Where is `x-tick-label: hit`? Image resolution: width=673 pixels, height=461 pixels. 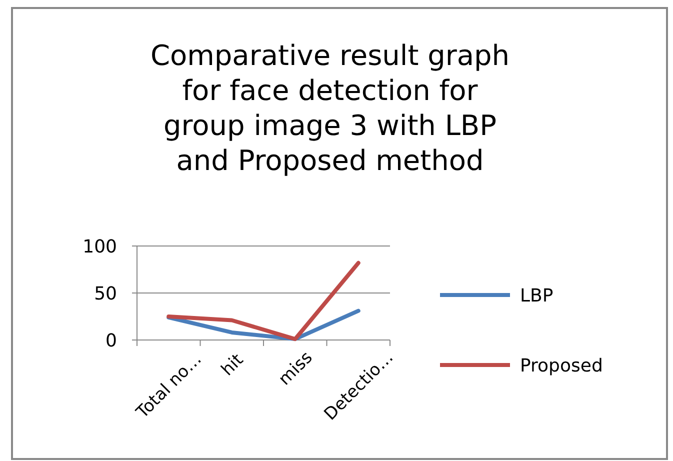 x-tick-label: hit is located at coordinates (233, 365).